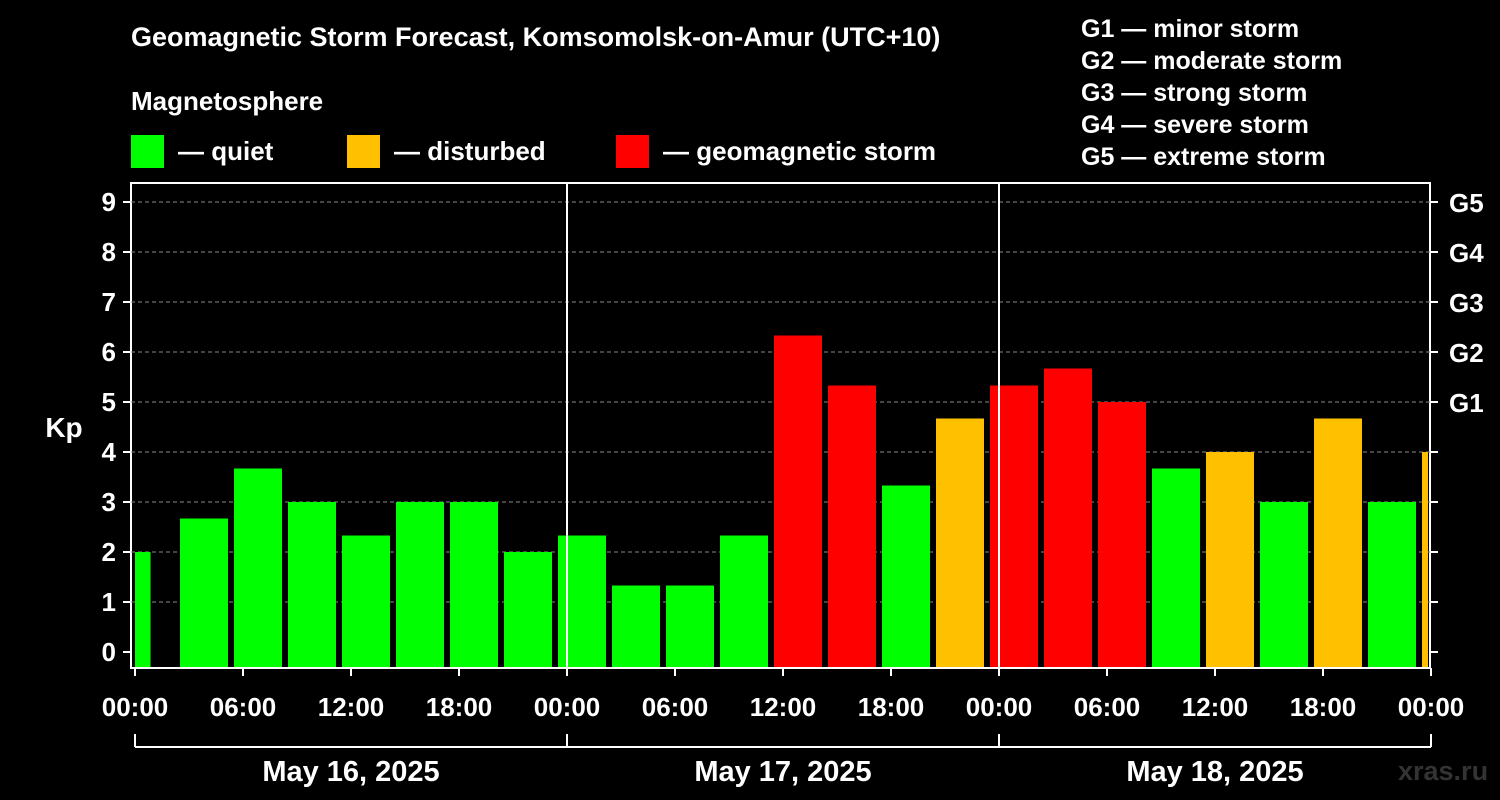 This screenshot has width=1500, height=800. I want to click on storm-level-g4: G4 — severe storm, so click(1195, 125).